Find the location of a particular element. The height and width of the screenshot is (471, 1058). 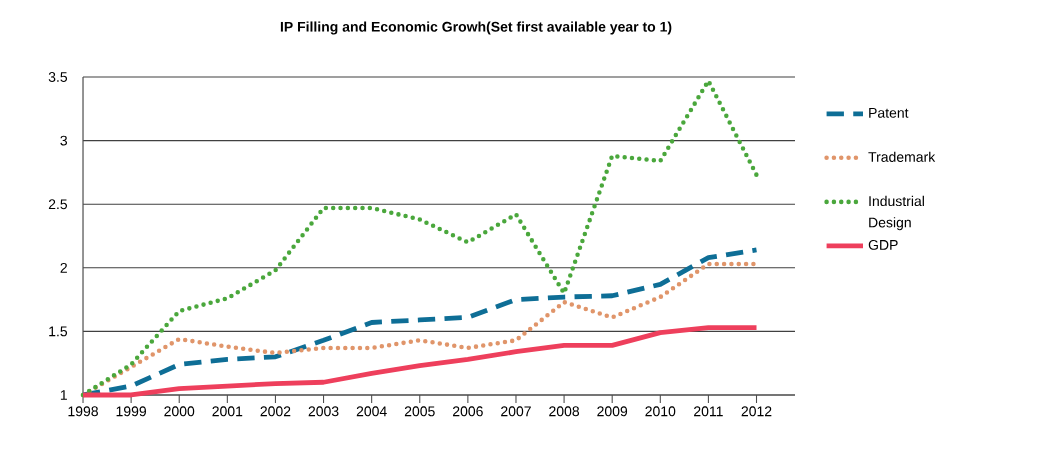

line-series is located at coordinates (419, 361).